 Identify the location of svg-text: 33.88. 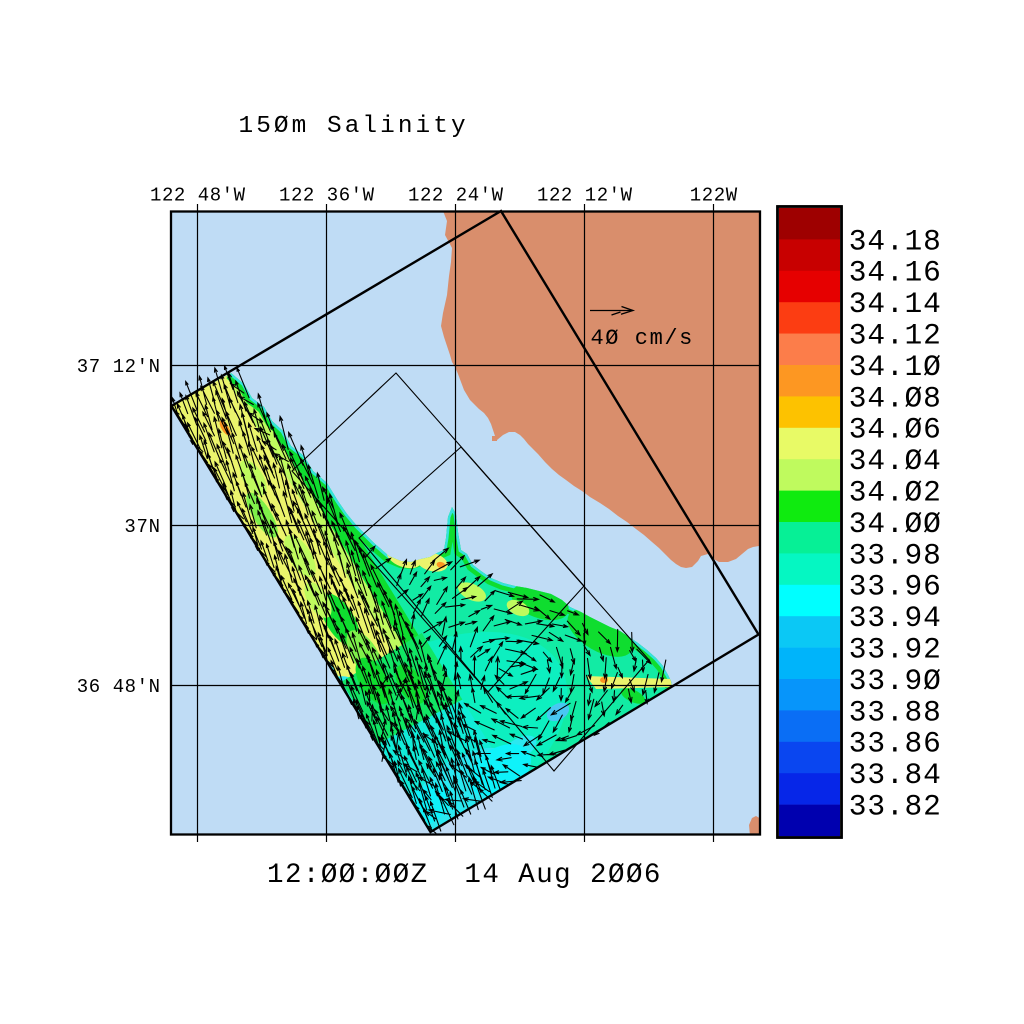
(895, 712).